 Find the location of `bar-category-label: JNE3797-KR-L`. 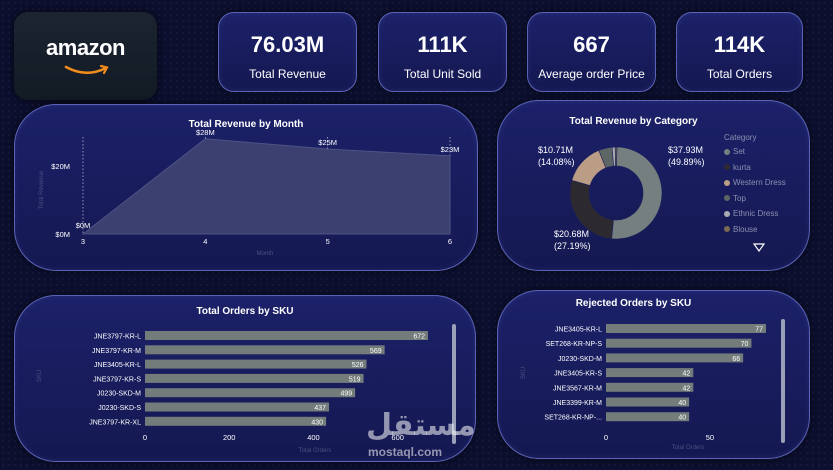

bar-category-label: JNE3797-KR-L is located at coordinates (117, 337).